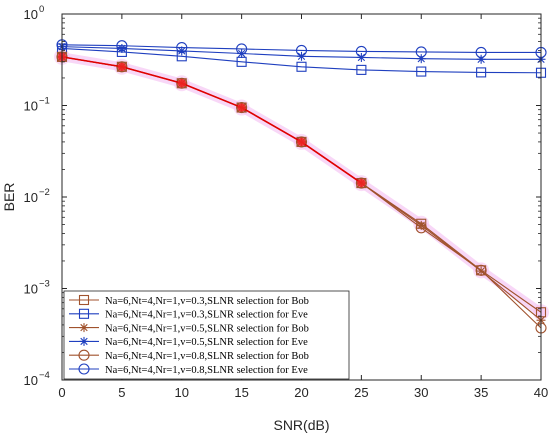 This screenshot has width=550, height=436. Describe the element at coordinates (41, 9) in the screenshot. I see `y-tick-label-exponent: 0` at that location.